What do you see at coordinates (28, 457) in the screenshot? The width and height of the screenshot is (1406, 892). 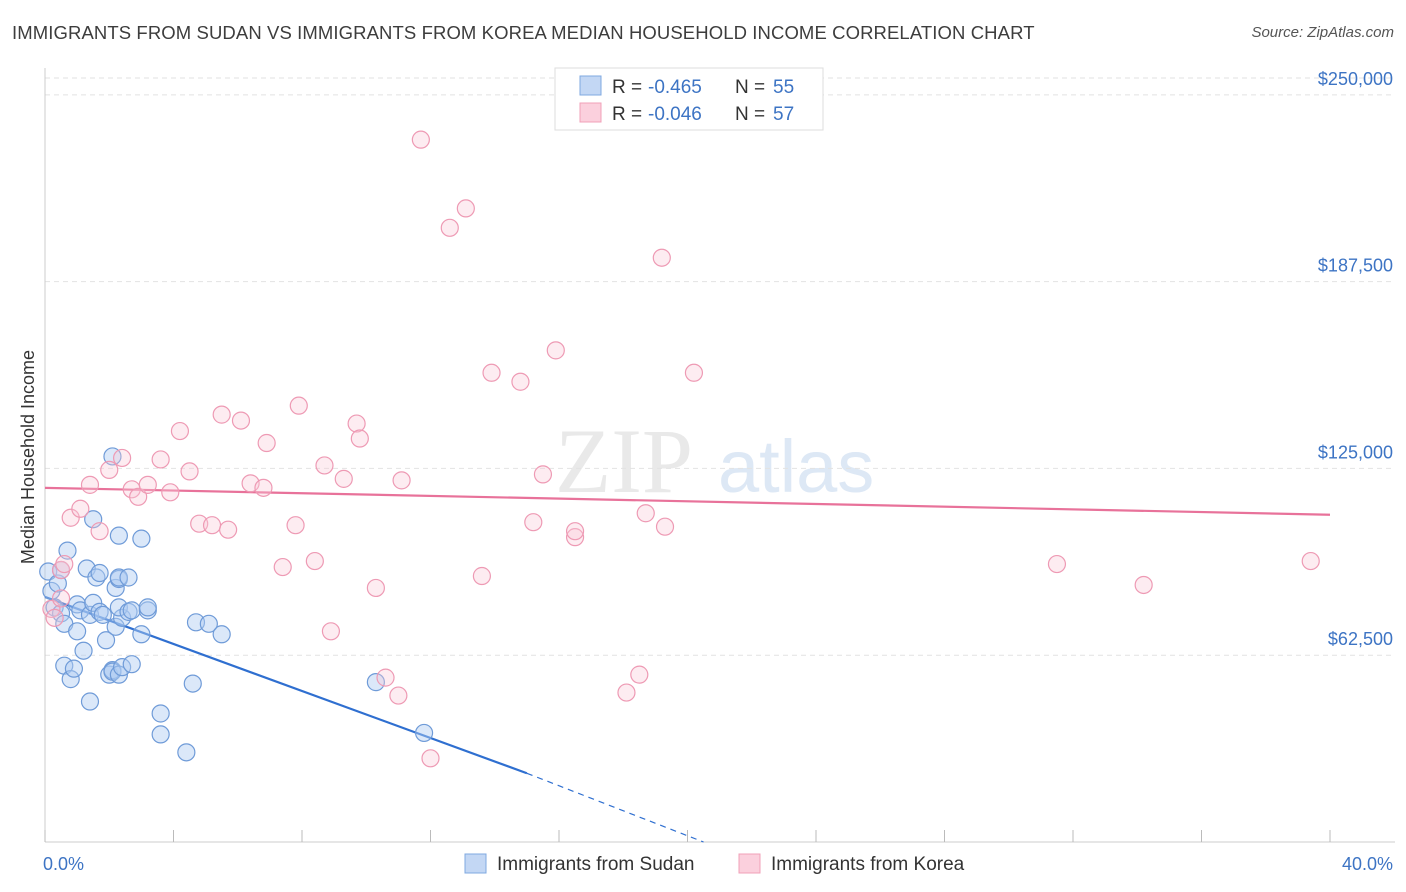 I see `y-axis-title: Median Household Income` at bounding box center [28, 457].